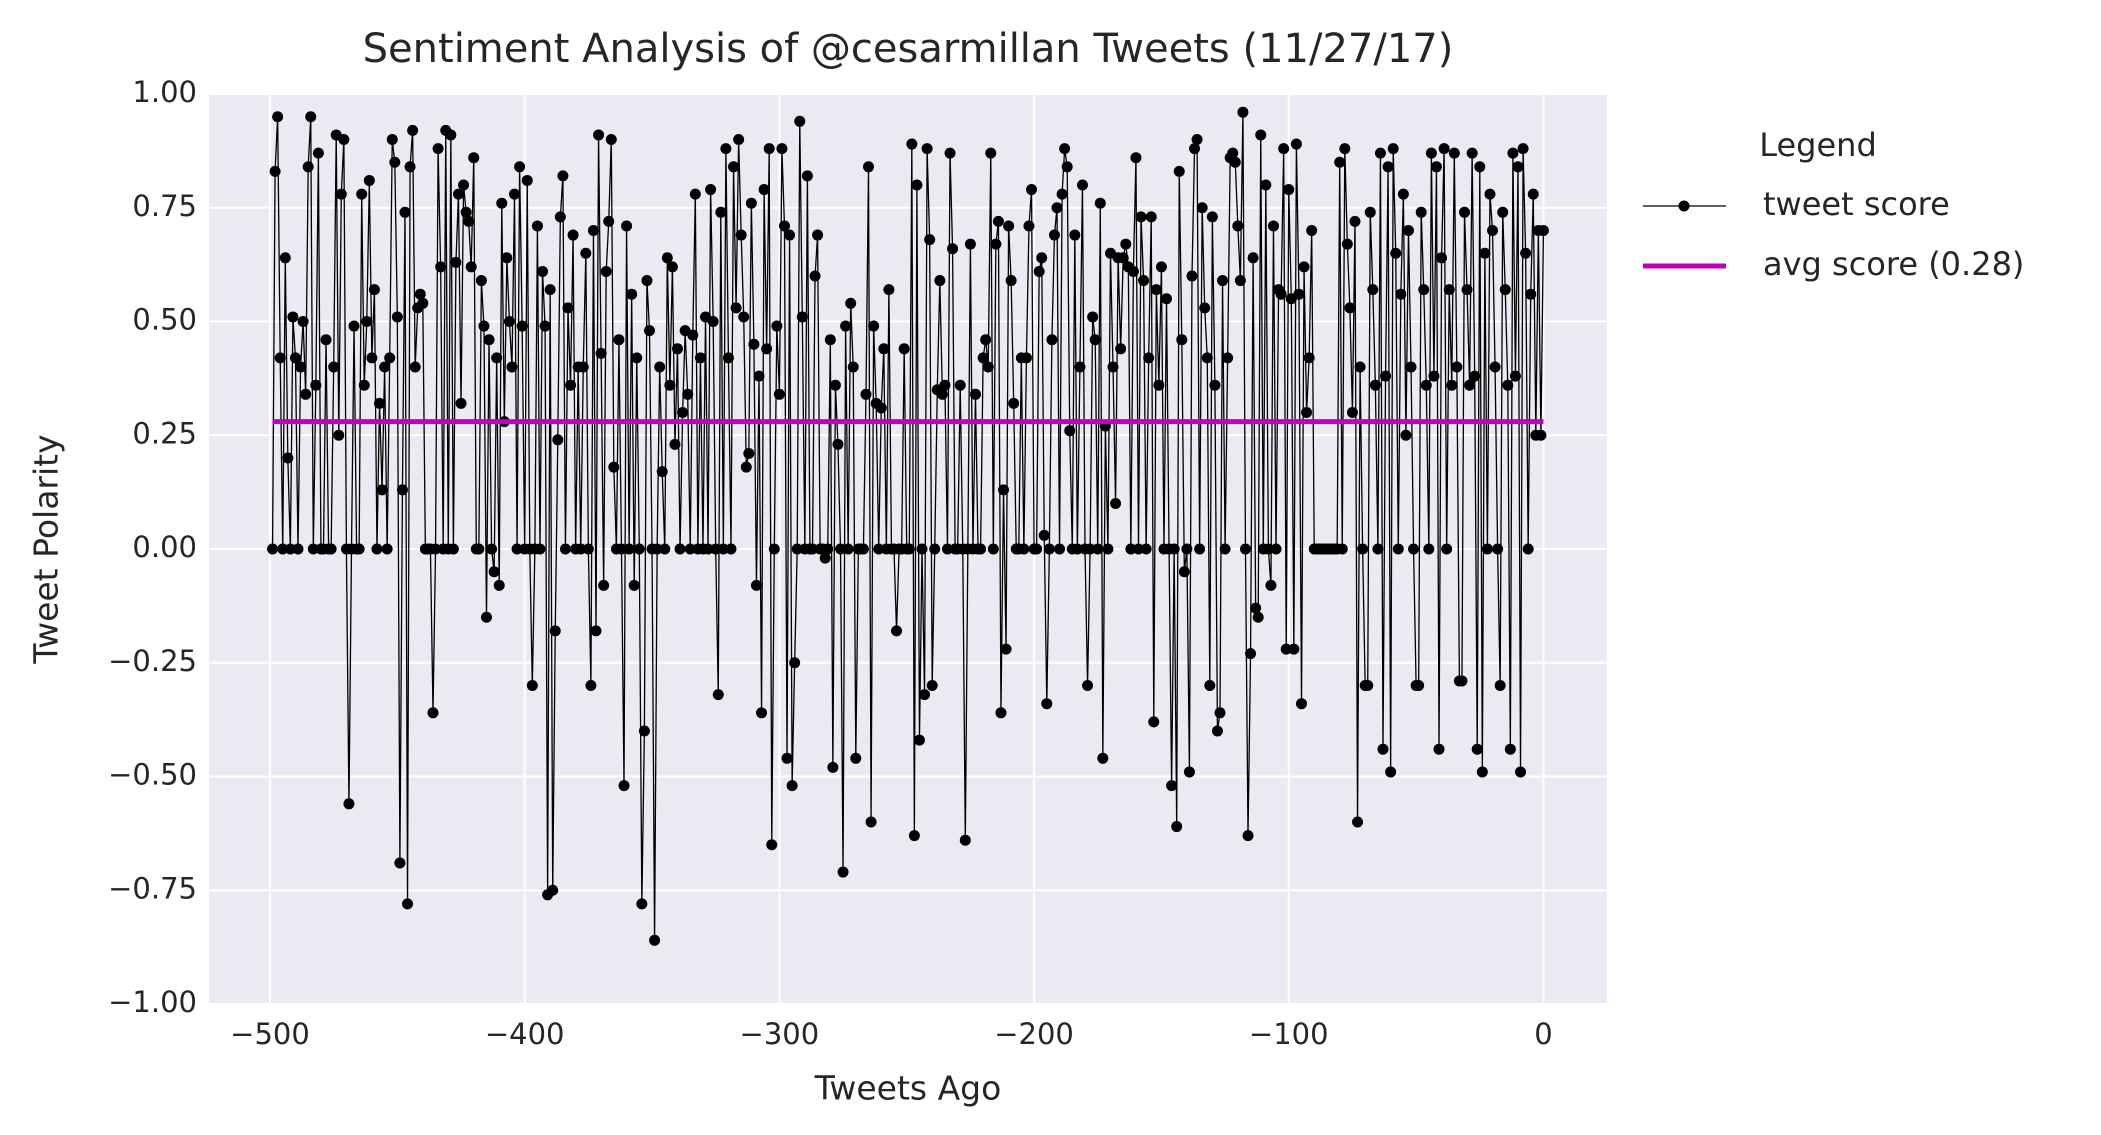 The height and width of the screenshot is (1135, 2101). Describe the element at coordinates (780, 1034) in the screenshot. I see `x-tick-label: −300` at that location.